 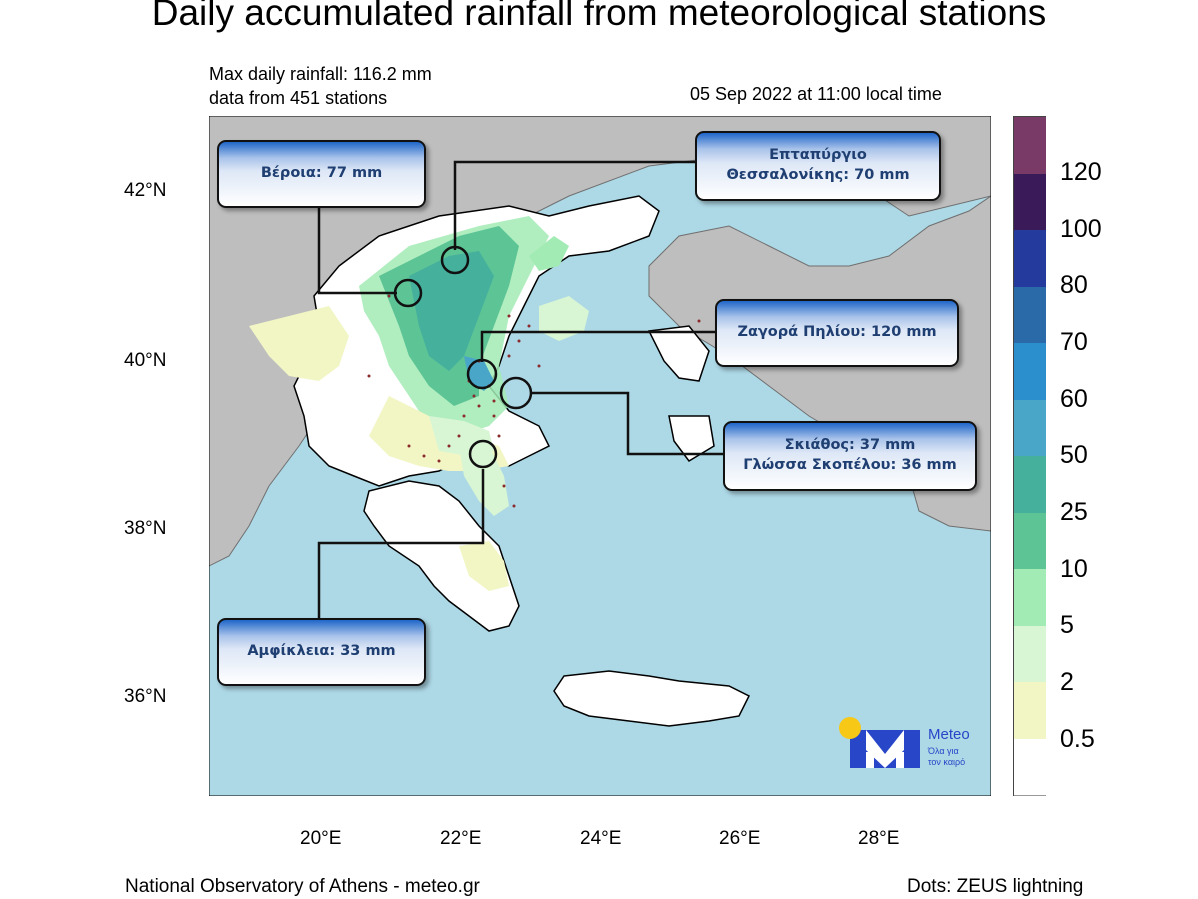 What do you see at coordinates (850, 456) in the screenshot?
I see `callout-skiathos-skopelos: Σκιάθος: 37 mm Γλώσσα Σκοπέλου: 36 mm` at bounding box center [850, 456].